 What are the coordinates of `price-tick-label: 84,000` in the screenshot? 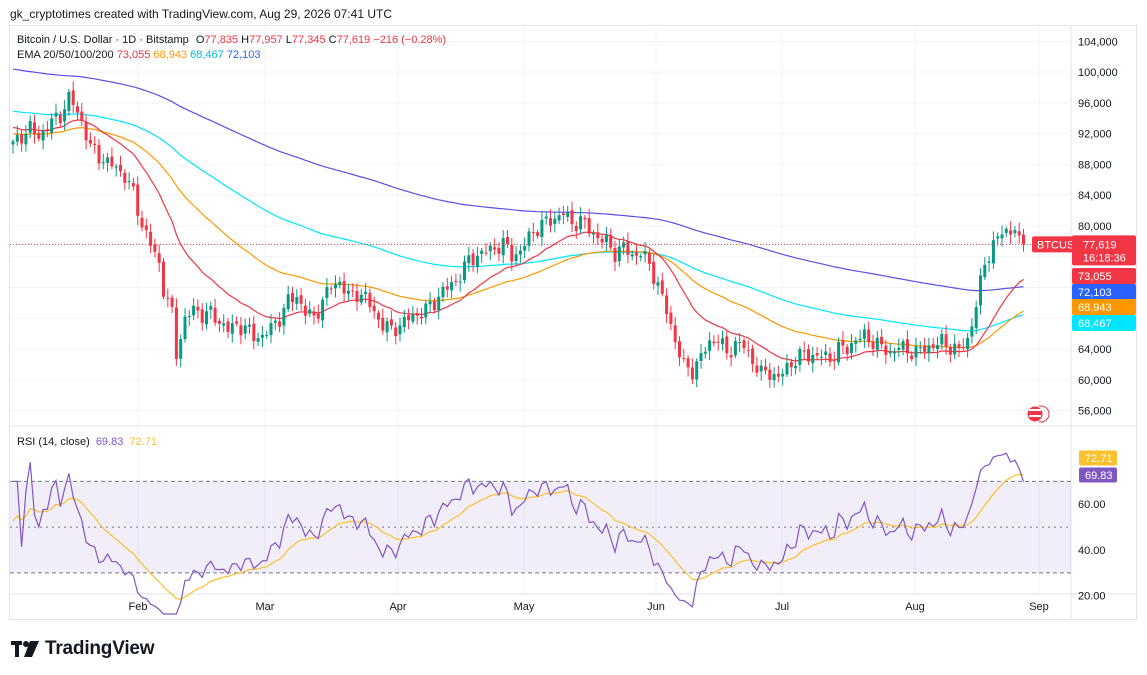 It's located at (1095, 196).